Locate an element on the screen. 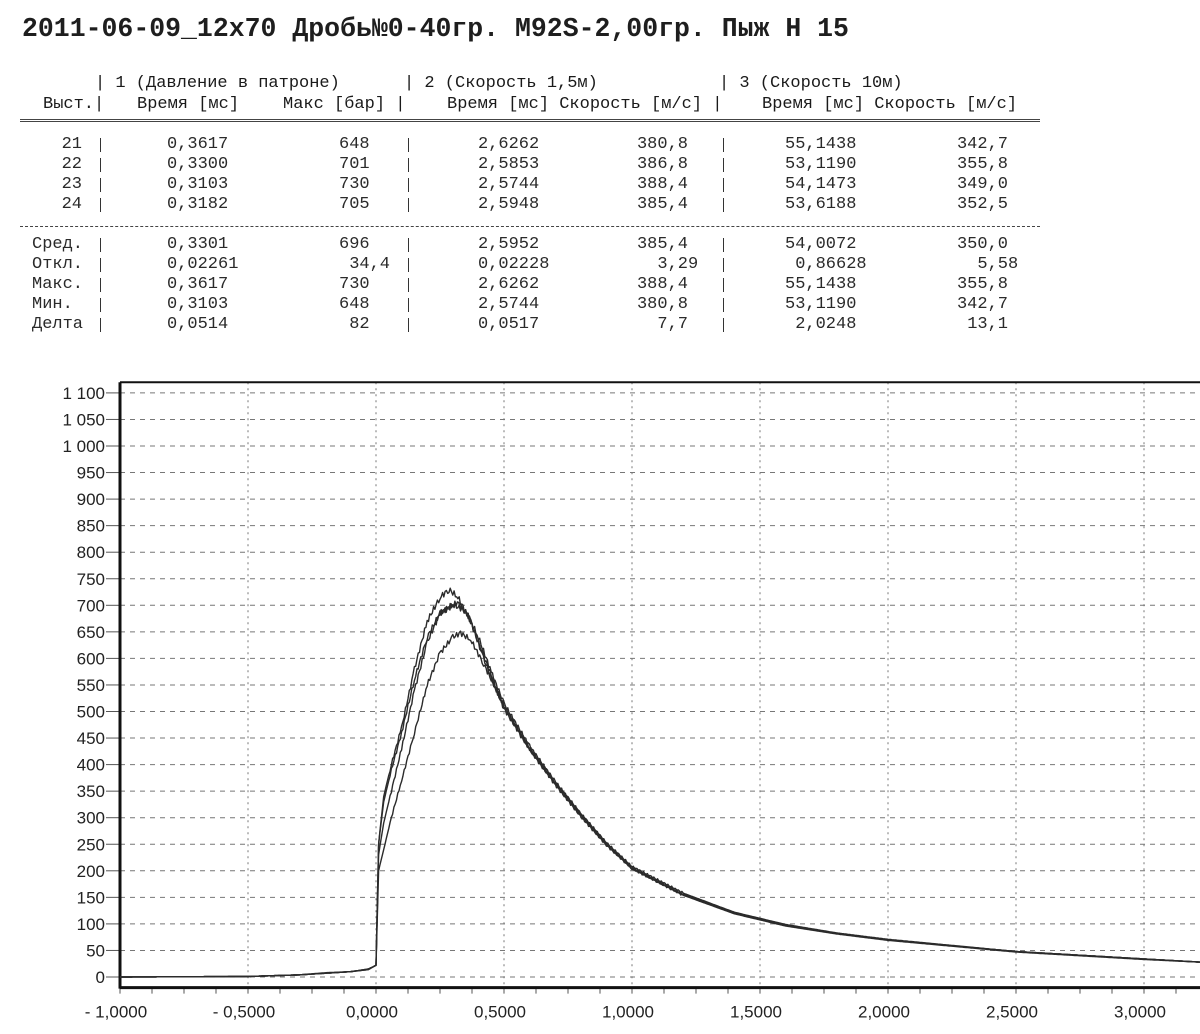 The width and height of the screenshot is (1200, 1034). shot-number: 22 is located at coordinates (71, 164).